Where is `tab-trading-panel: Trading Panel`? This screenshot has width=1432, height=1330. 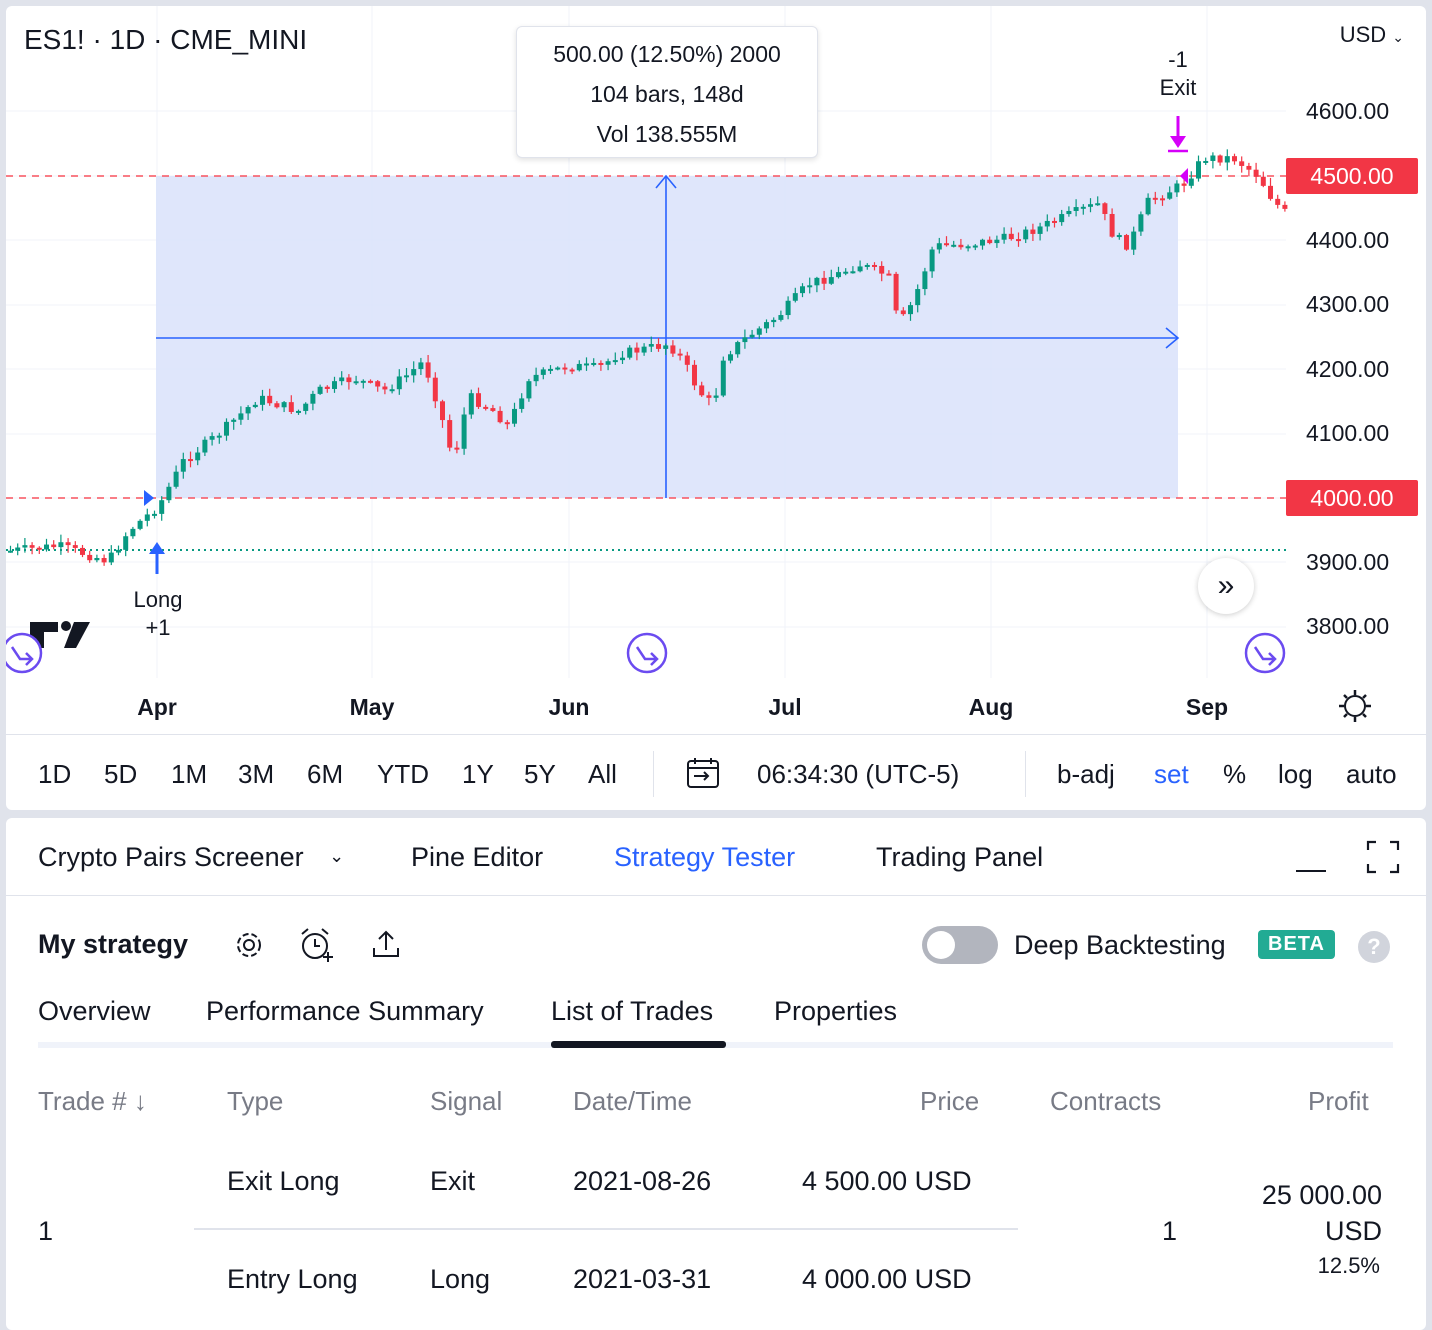 tab-trading-panel: Trading Panel is located at coordinates (960, 857).